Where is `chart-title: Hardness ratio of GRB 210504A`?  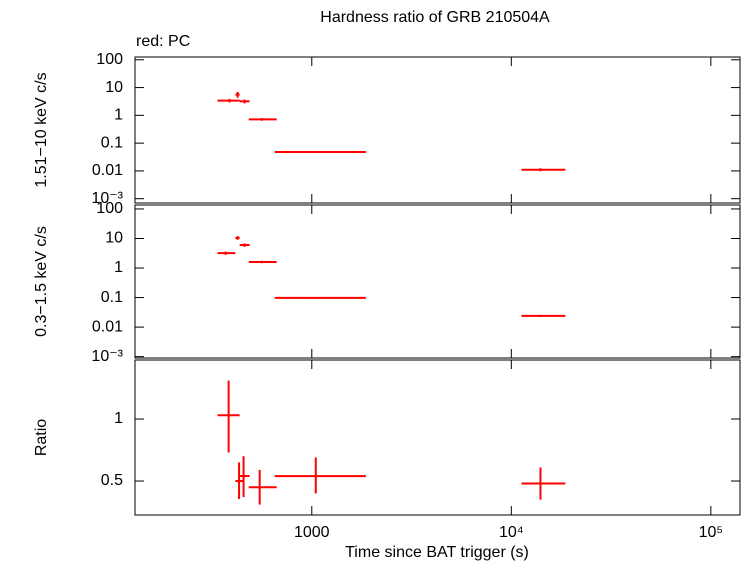 chart-title: Hardness ratio of GRB 210504A is located at coordinates (435, 17).